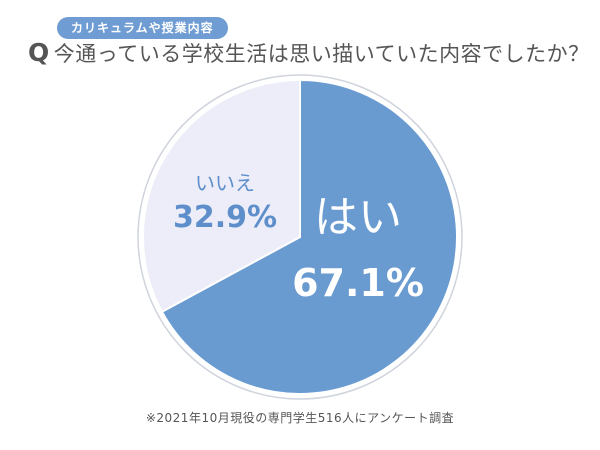 The height and width of the screenshot is (450, 600). What do you see at coordinates (225, 183) in the screenshot?
I see `slice-label: いいえ` at bounding box center [225, 183].